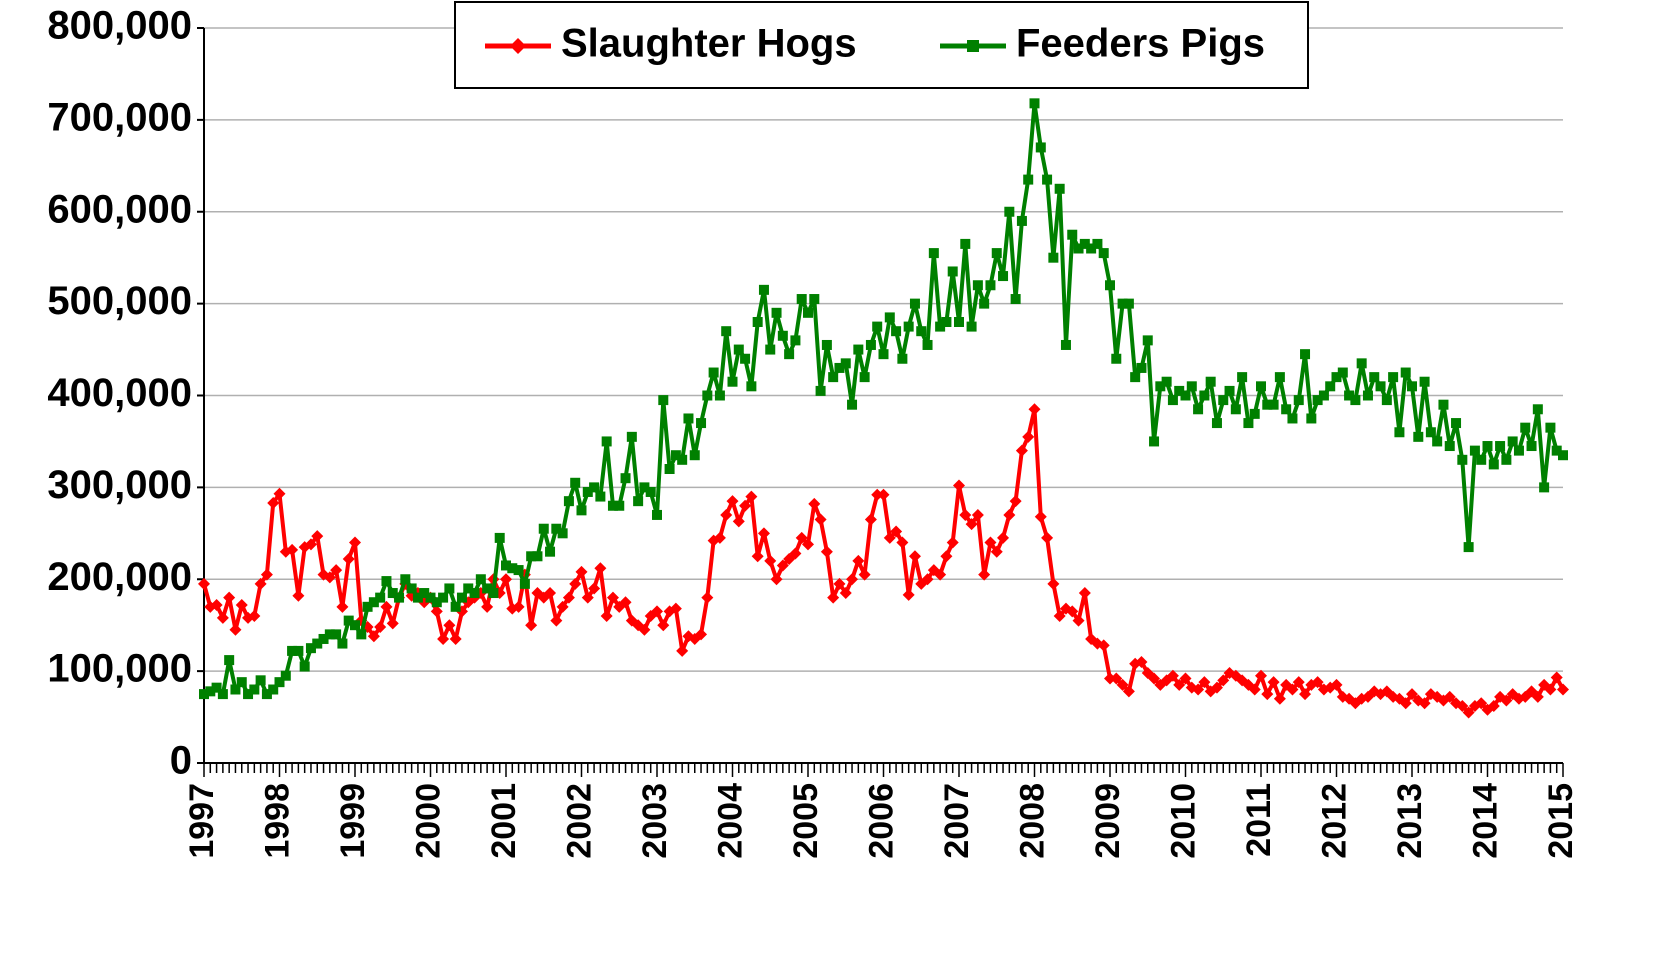  What do you see at coordinates (709, 44) in the screenshot?
I see `legend-label: Slaughter Hogs` at bounding box center [709, 44].